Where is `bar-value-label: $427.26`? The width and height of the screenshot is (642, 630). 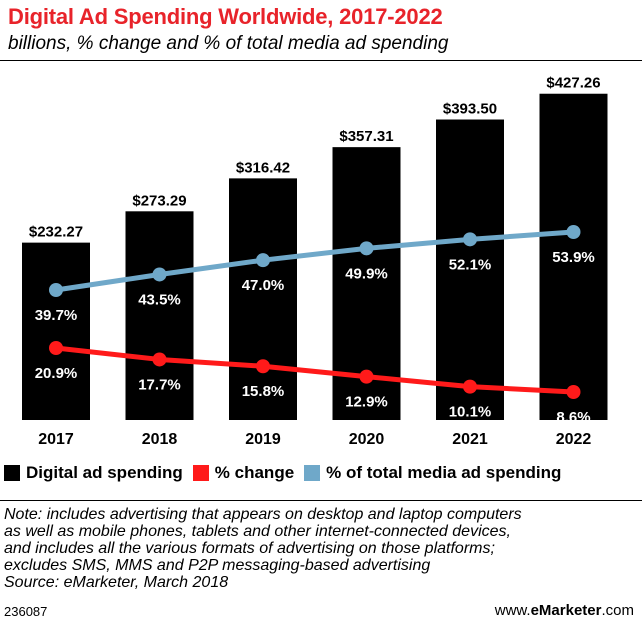 bar-value-label: $427.26 is located at coordinates (573, 83).